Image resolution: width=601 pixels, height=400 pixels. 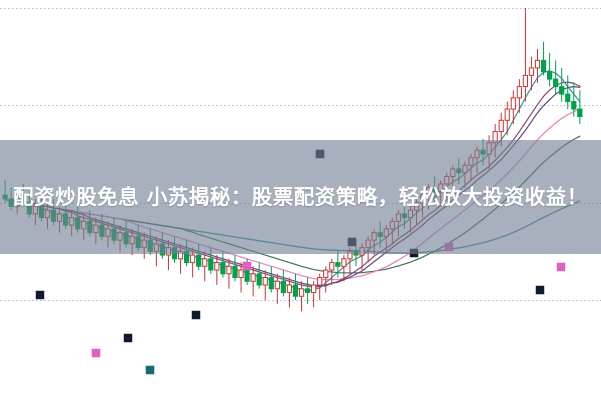 I want to click on watermark-text: 配资炒股免息 小苏揭秘：股票配资策略，轻松放大投资收益！, so click(x=300, y=197).